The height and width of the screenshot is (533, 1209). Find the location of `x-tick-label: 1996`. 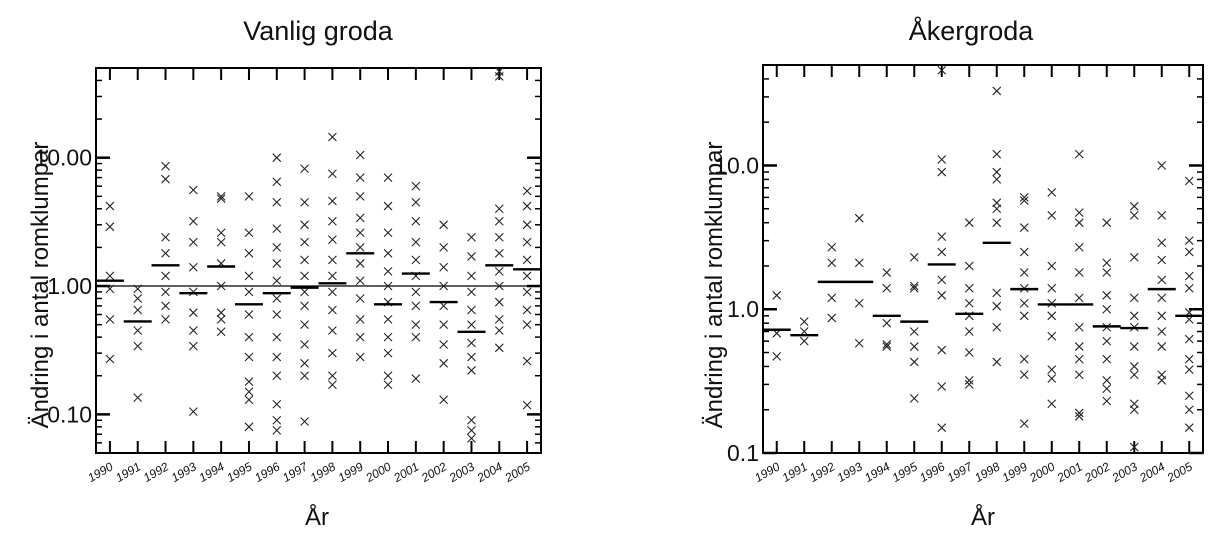

x-tick-label: 1996 is located at coordinates (267, 472).